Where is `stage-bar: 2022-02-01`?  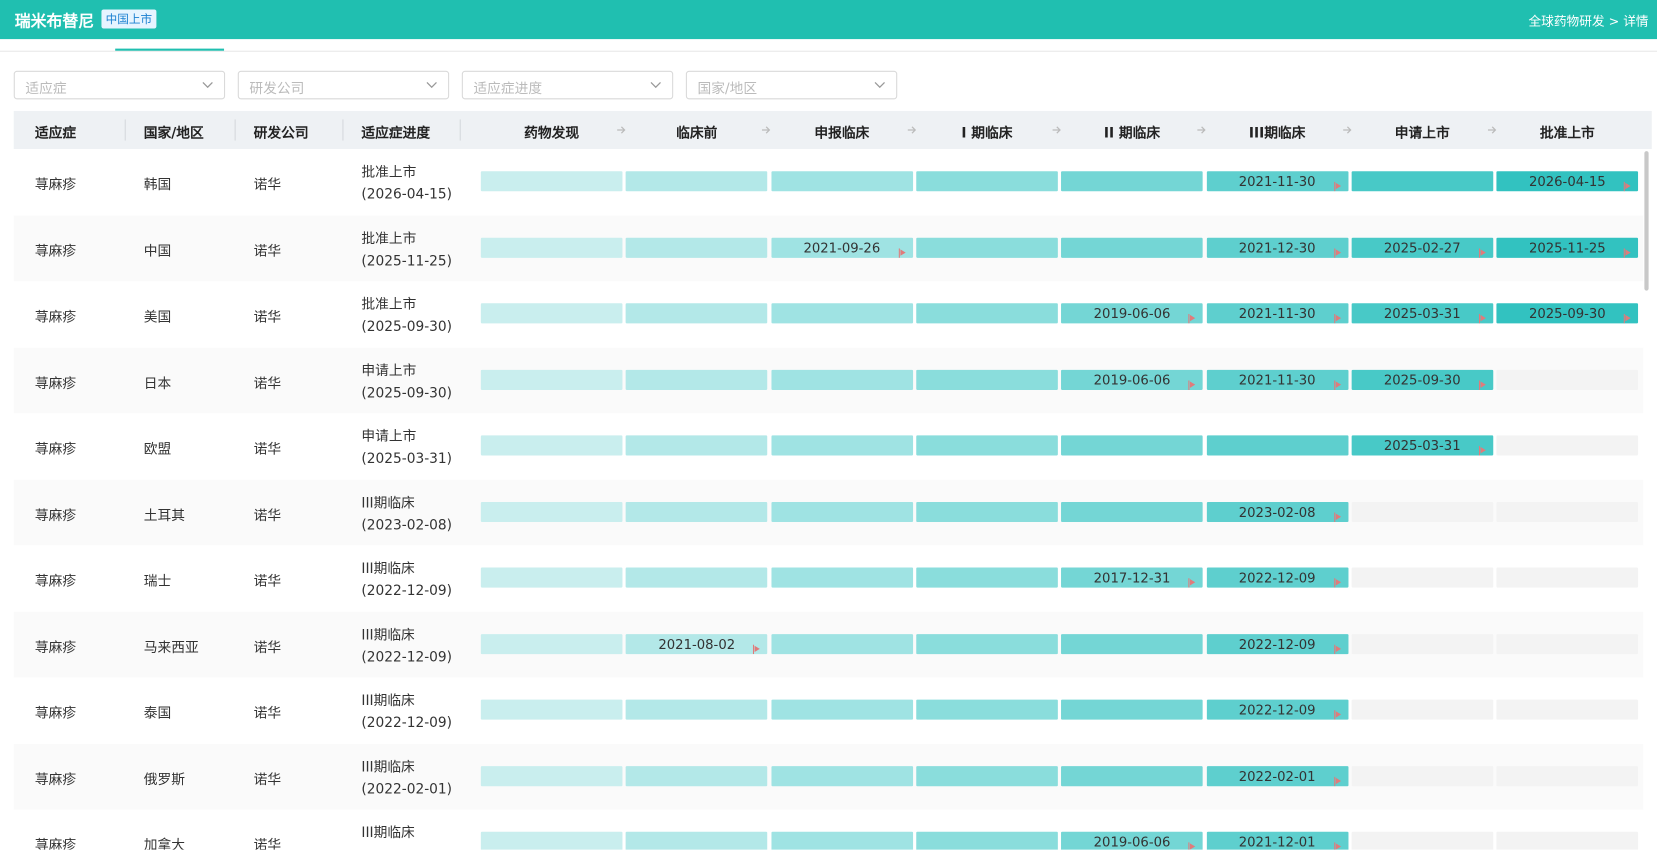
stage-bar: 2022-02-01 is located at coordinates (1277, 775).